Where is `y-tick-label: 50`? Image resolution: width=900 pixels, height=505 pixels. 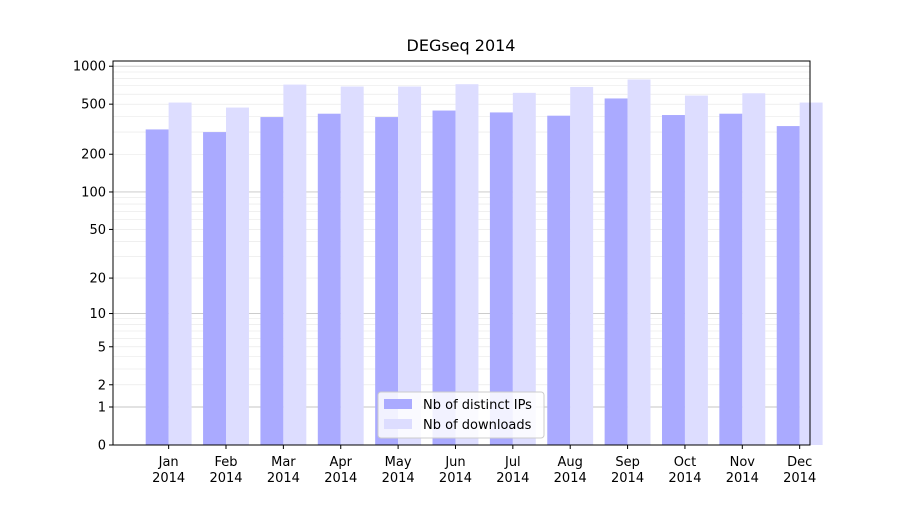 y-tick-label: 50 is located at coordinates (97, 230).